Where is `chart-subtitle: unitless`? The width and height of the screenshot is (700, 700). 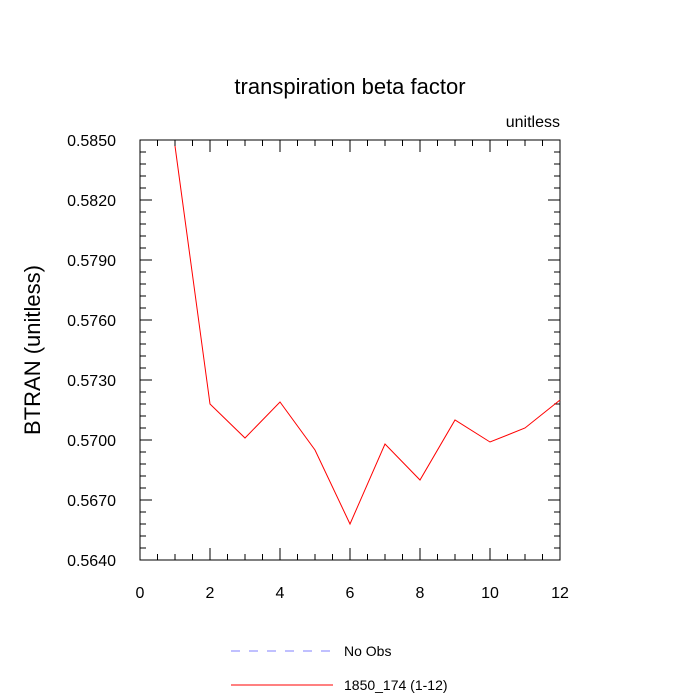 chart-subtitle: unitless is located at coordinates (533, 122).